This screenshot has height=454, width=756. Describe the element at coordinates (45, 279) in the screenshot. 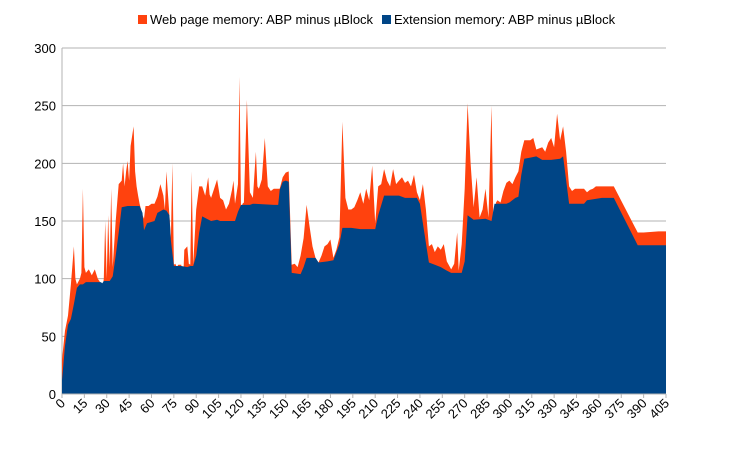

I see `y-tick-label-100: 100` at that location.